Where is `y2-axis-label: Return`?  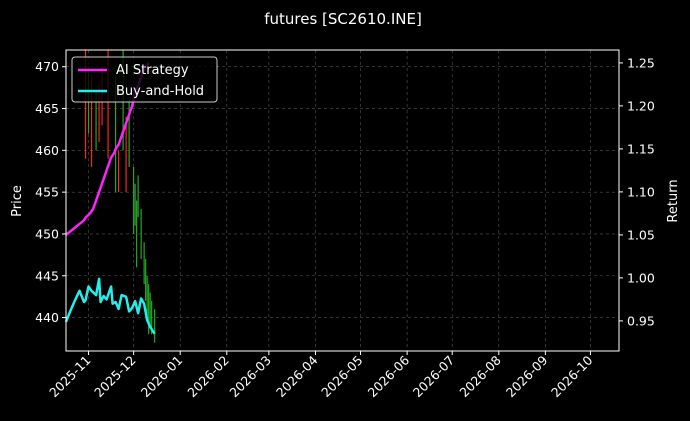
y2-axis-label: Return is located at coordinates (673, 200).